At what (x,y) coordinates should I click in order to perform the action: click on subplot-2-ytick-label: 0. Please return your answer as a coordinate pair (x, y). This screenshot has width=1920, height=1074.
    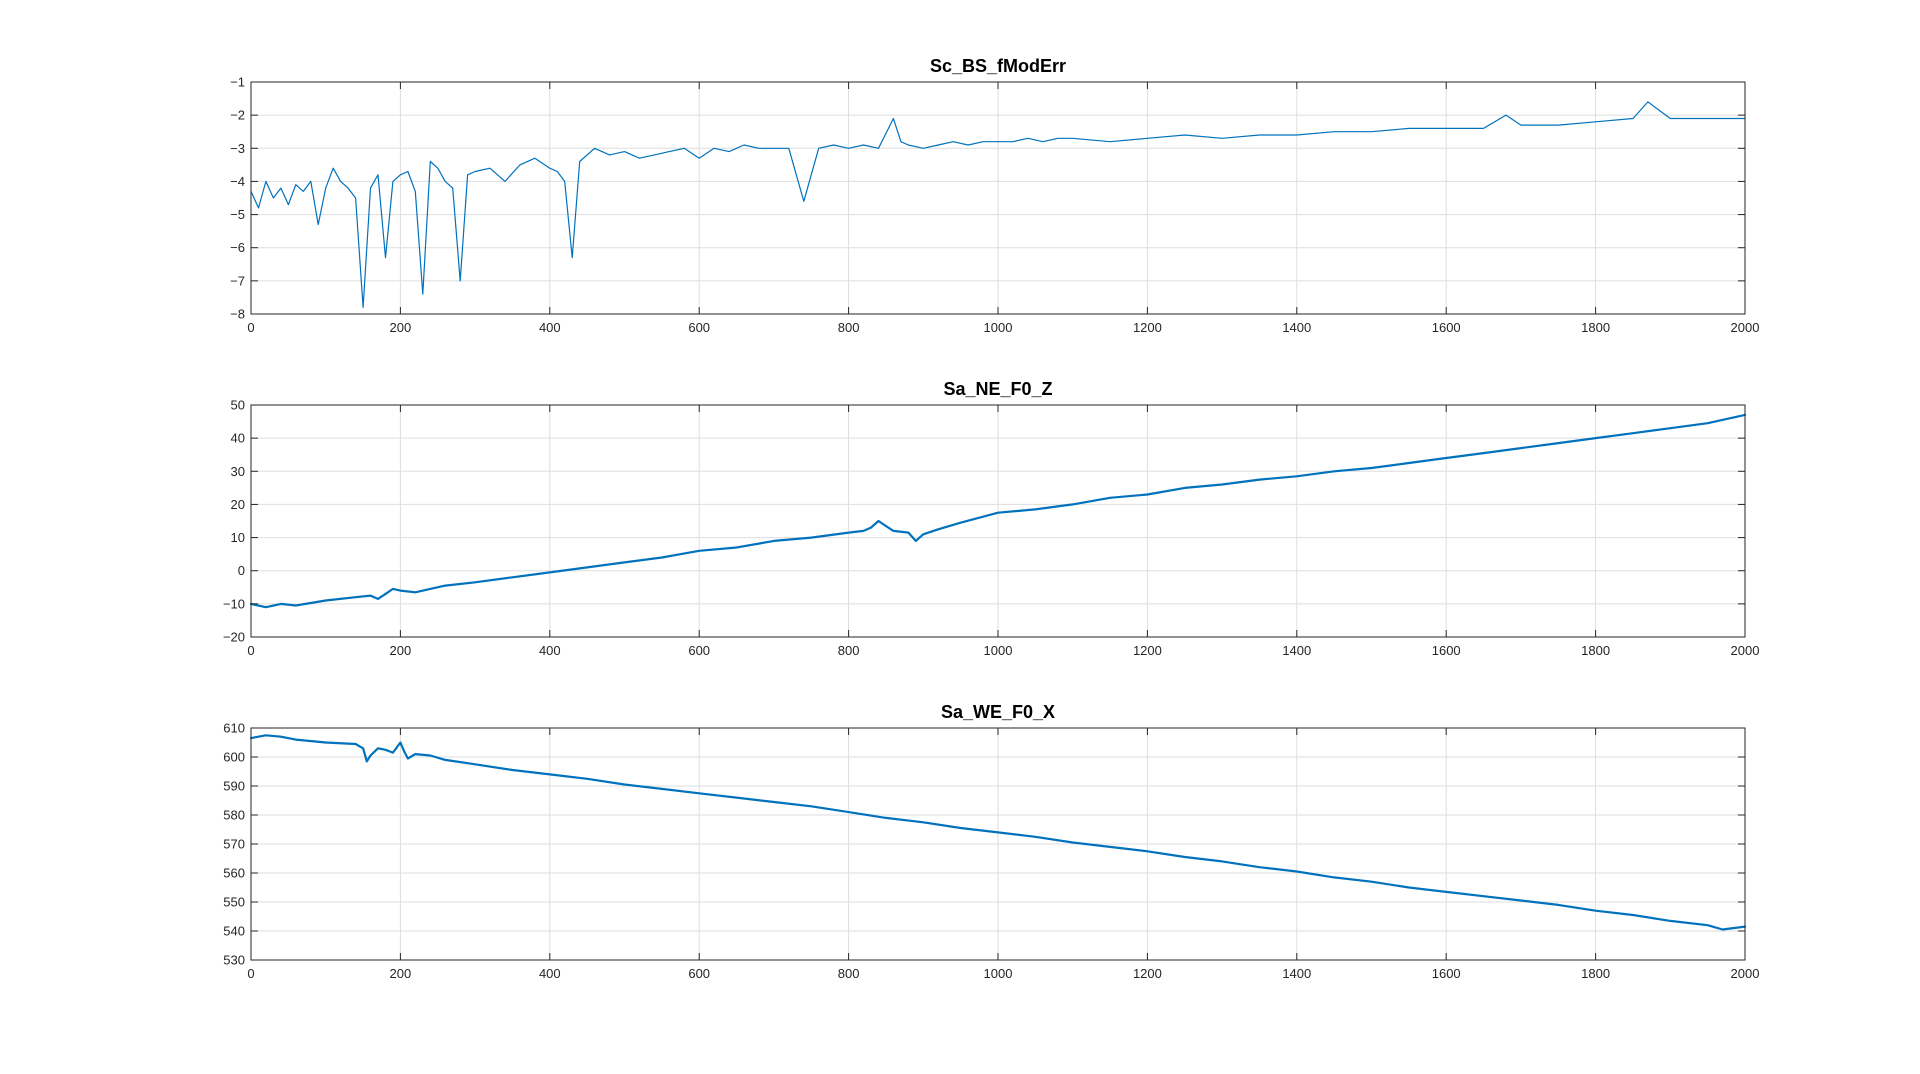
    Looking at the image, I should click on (241, 570).